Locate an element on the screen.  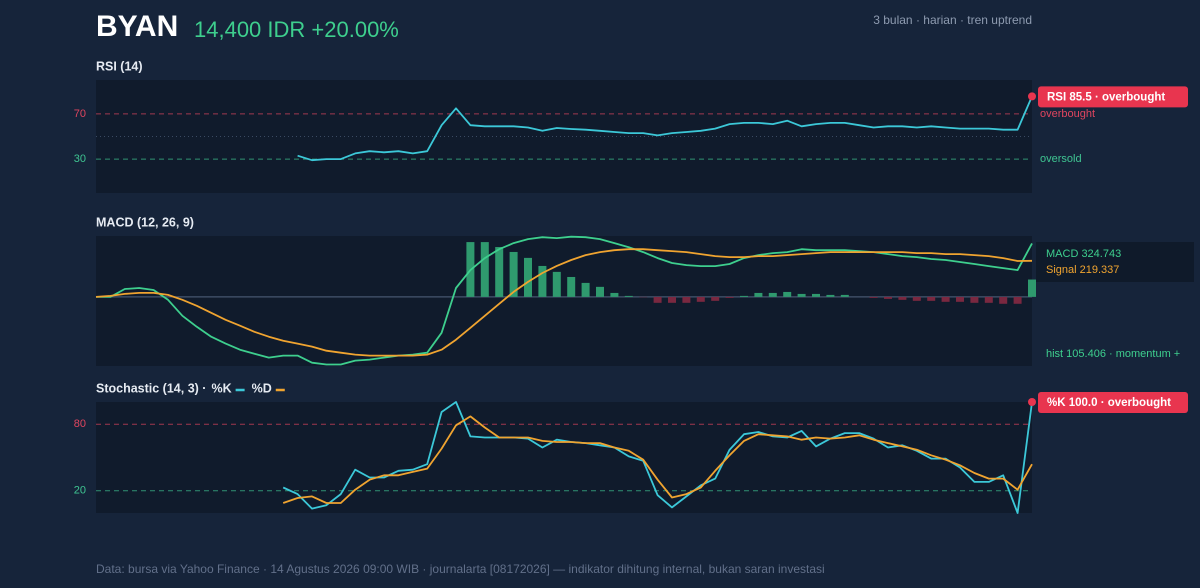
series-label: Signal 219.337 is located at coordinates (1082, 270).